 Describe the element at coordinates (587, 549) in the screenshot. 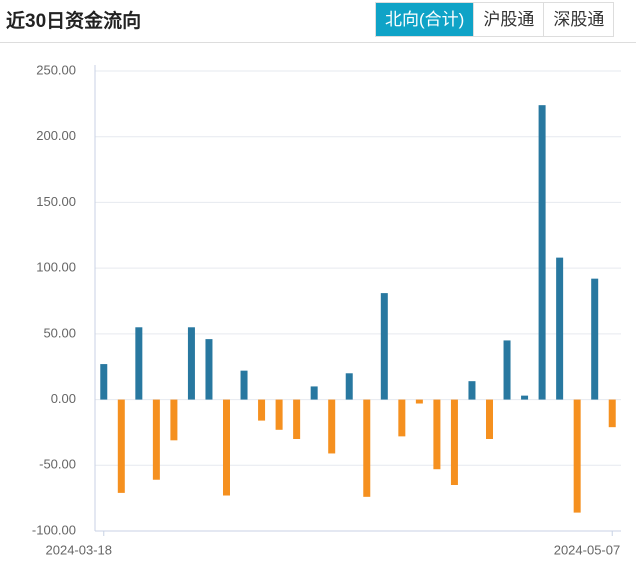

I see `x-tick-label: 2024-05-07` at that location.